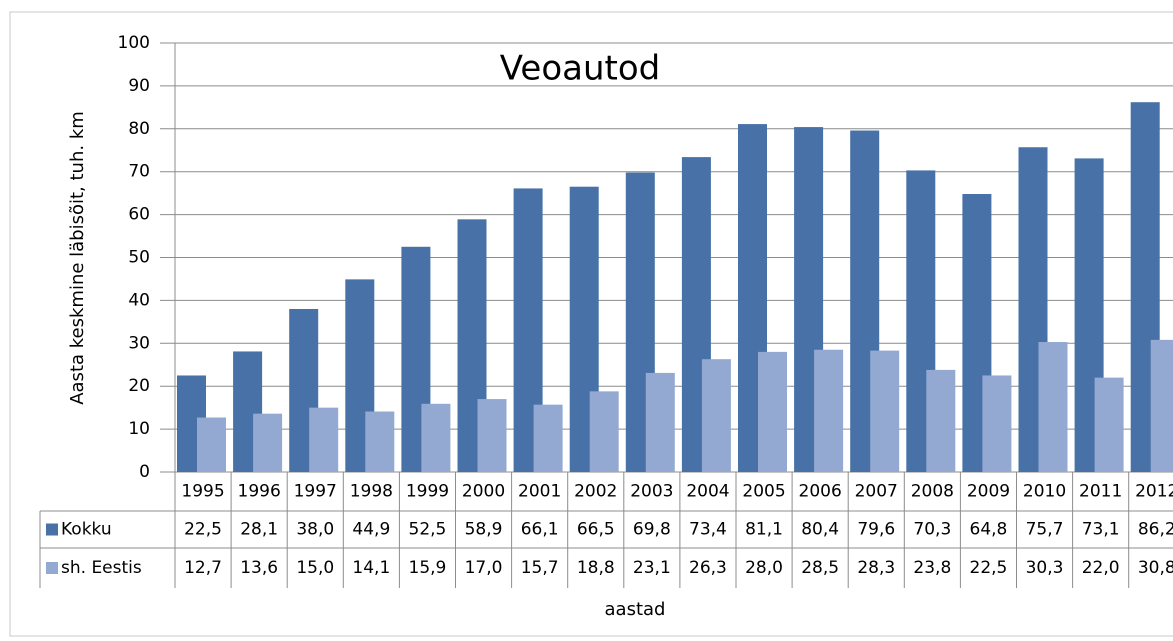 This screenshot has height=641, width=1173. Describe the element at coordinates (764, 568) in the screenshot. I see `data-label: 28,0` at that location.